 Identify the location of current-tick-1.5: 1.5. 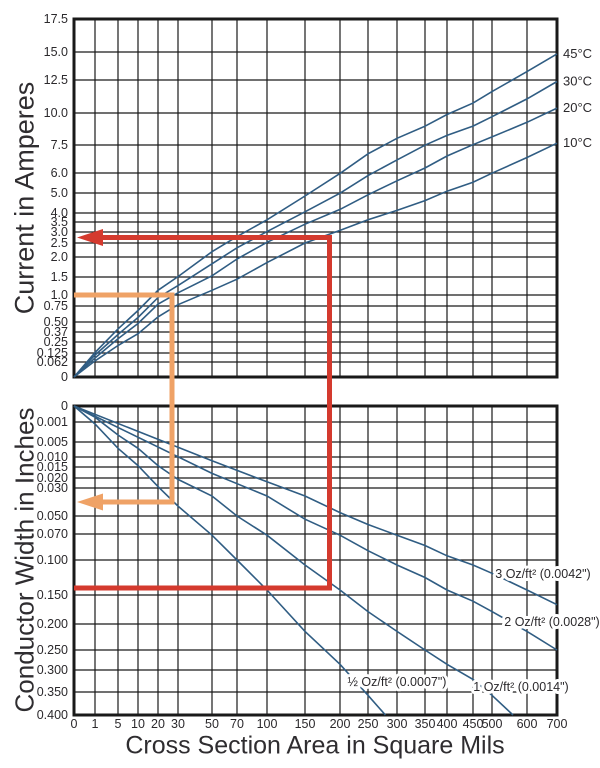
(59, 277).